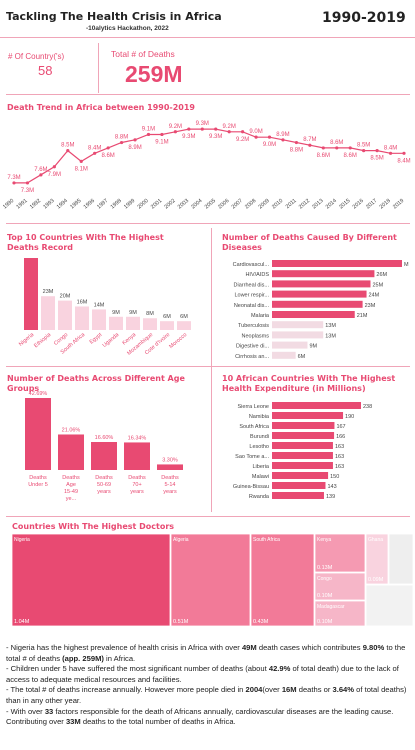 Image resolution: width=415 pixels, height=750 pixels. Describe the element at coordinates (334, 477) in the screenshot. I see `expenditure-data-label: 150` at that location.